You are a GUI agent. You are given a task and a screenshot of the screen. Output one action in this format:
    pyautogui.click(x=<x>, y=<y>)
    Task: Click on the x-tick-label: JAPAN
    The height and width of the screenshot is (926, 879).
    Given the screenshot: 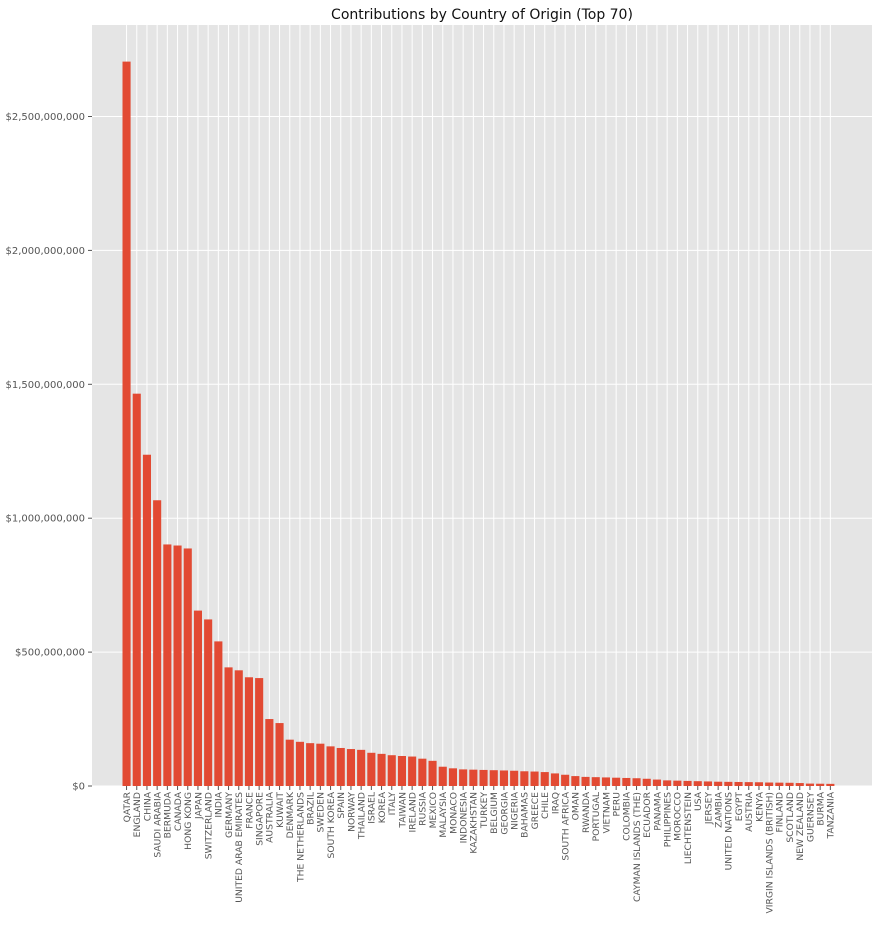 What is the action you would take?
    pyautogui.click(x=198, y=806)
    